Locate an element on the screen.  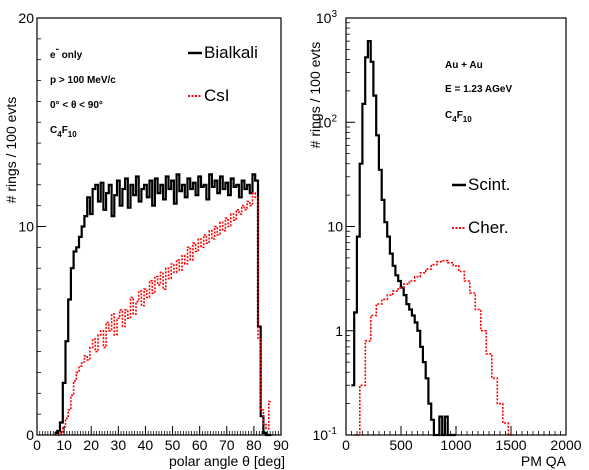
annotation-text: e- only is located at coordinates (66, 52).